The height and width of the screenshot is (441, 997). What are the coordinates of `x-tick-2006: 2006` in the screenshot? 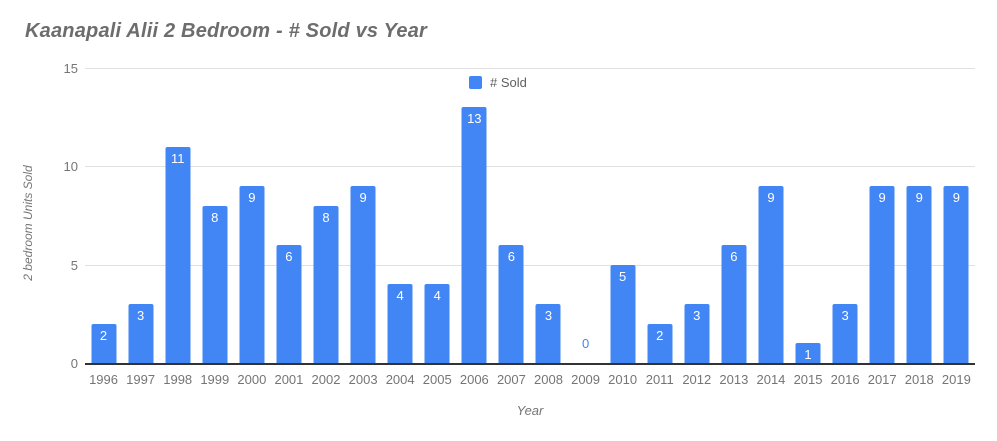 It's located at (474, 379).